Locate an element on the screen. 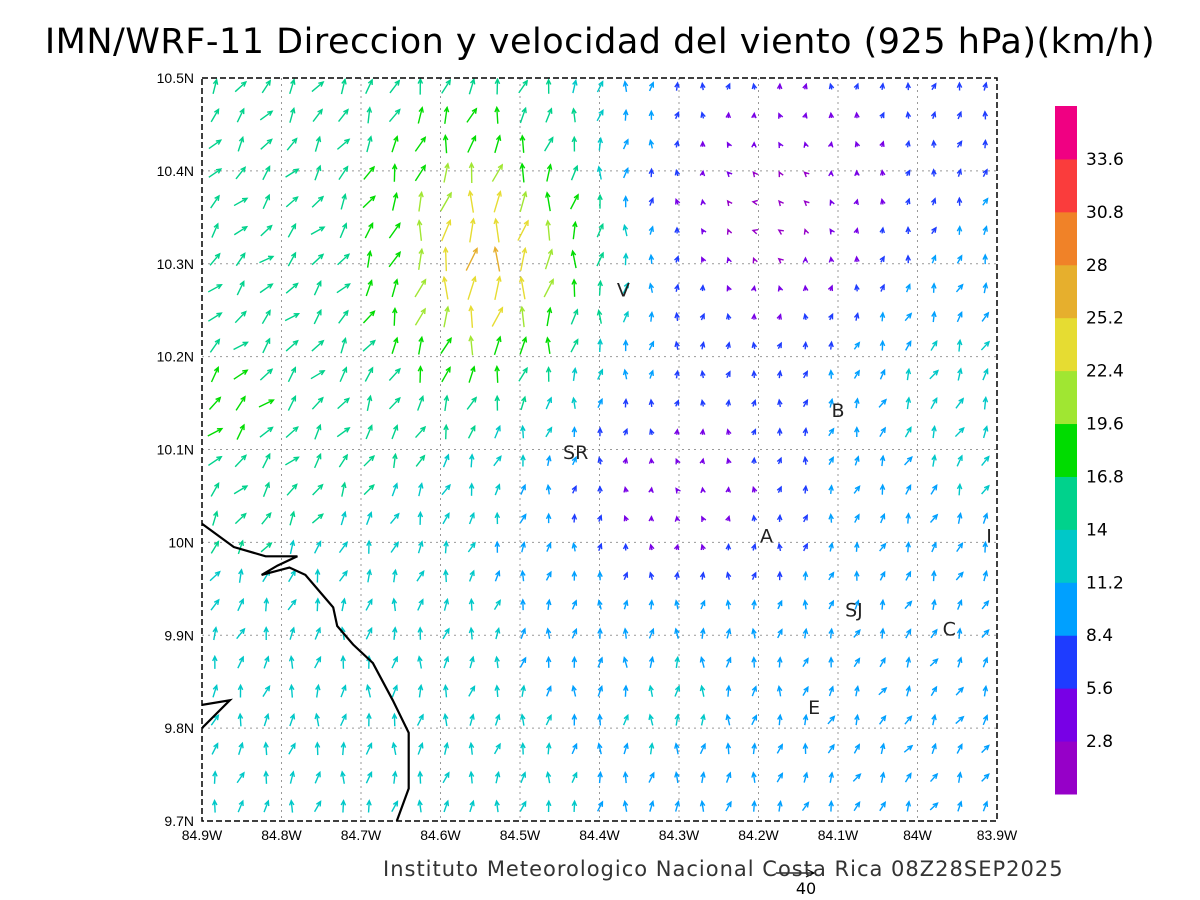 The image size is (1200, 900). place-label: C is located at coordinates (949, 629).